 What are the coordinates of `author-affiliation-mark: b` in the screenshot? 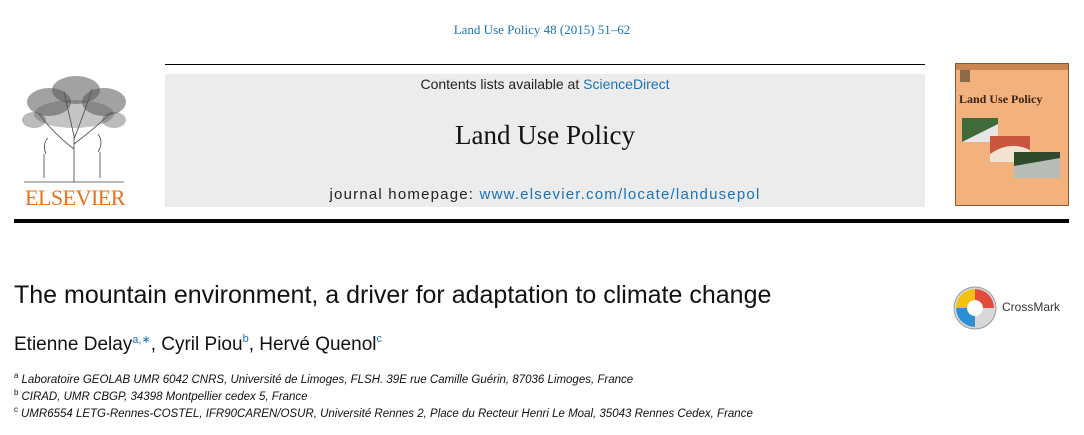 It's located at (245, 339).